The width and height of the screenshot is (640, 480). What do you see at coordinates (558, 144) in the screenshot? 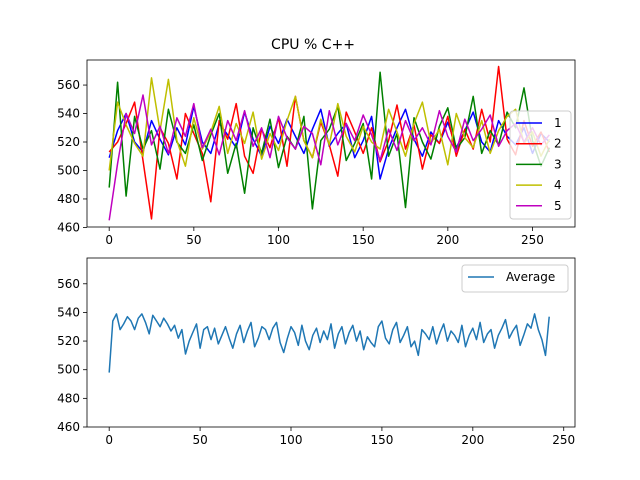
I see `legend-label: 2` at bounding box center [558, 144].